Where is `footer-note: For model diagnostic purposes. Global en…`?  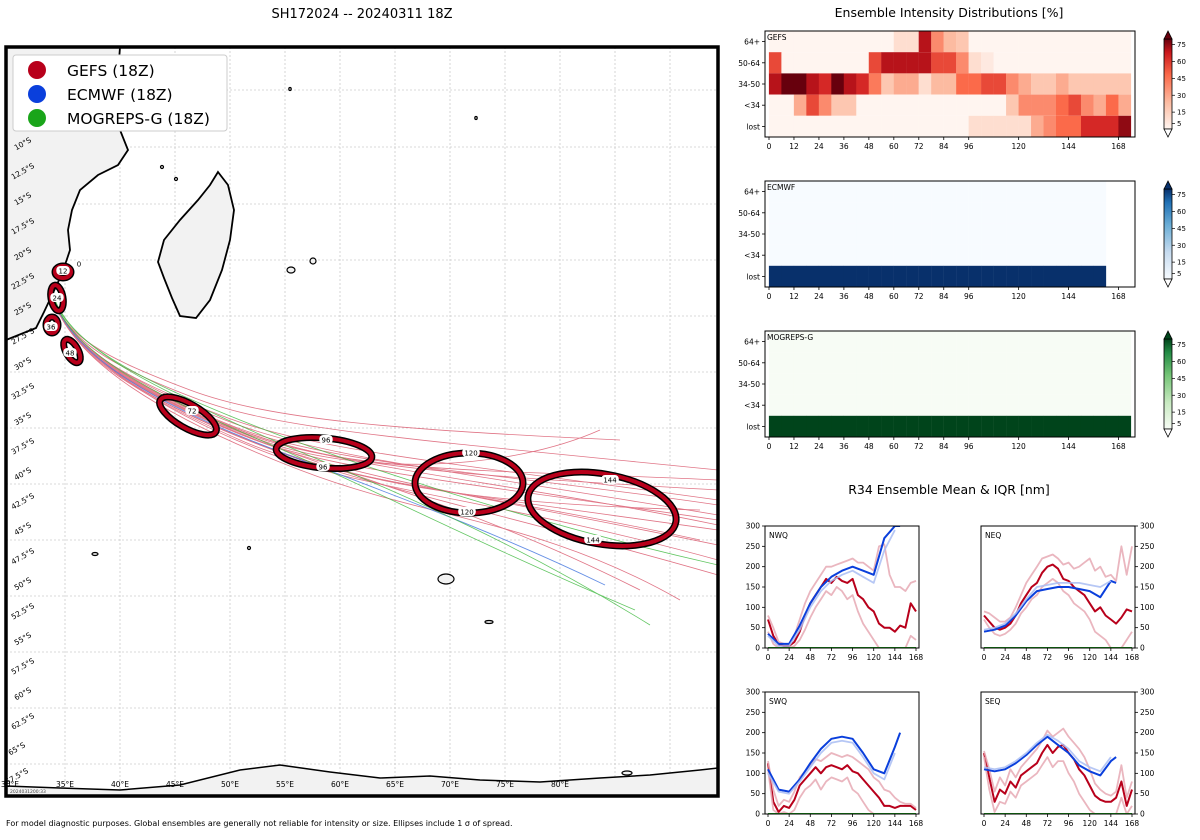 footer-note: For model diagnostic purposes. Global en… is located at coordinates (259, 823).